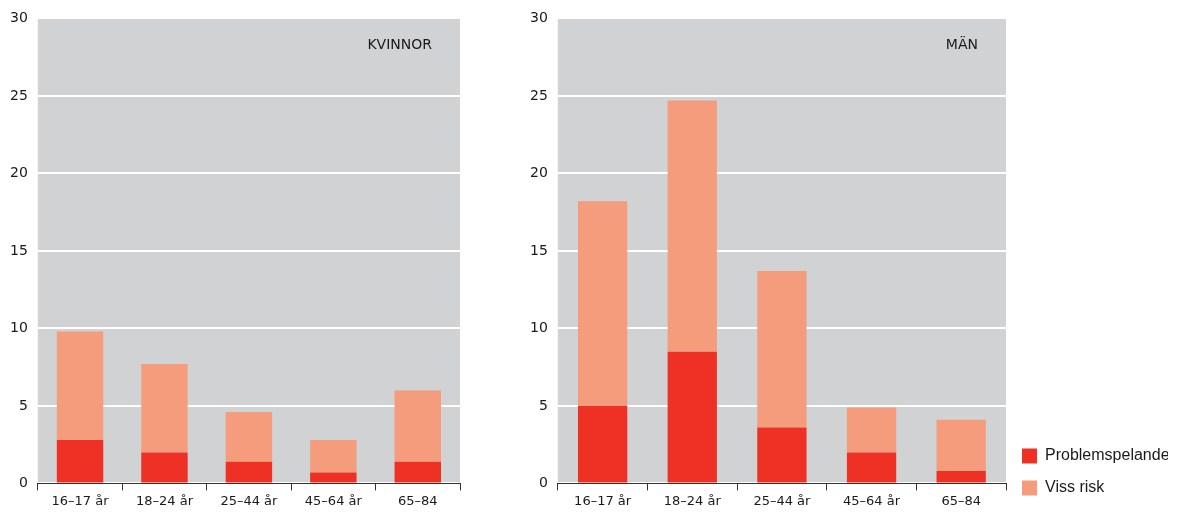 Image resolution: width=1178 pixels, height=512 pixels. What do you see at coordinates (400, 44) in the screenshot?
I see `text: KVINNOR` at bounding box center [400, 44].